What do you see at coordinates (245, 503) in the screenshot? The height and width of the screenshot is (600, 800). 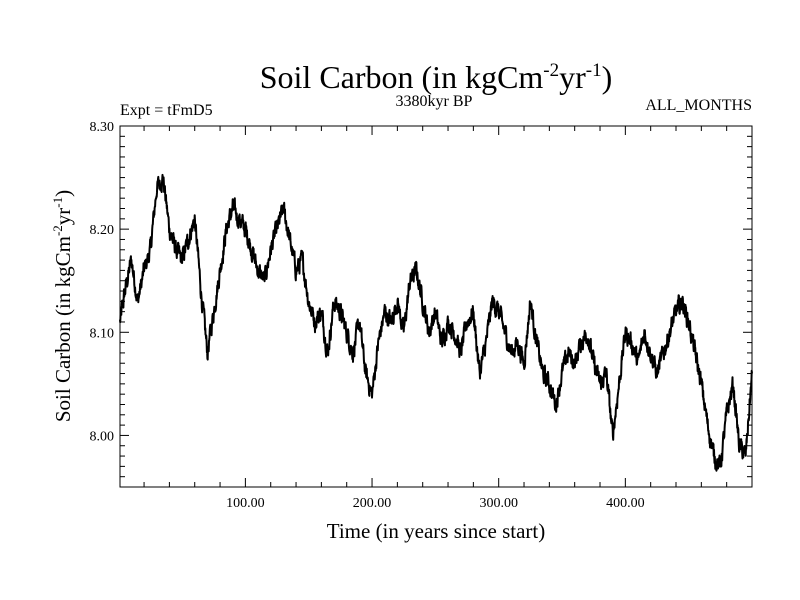 I see `x-tick-label: 100.00` at bounding box center [245, 503].